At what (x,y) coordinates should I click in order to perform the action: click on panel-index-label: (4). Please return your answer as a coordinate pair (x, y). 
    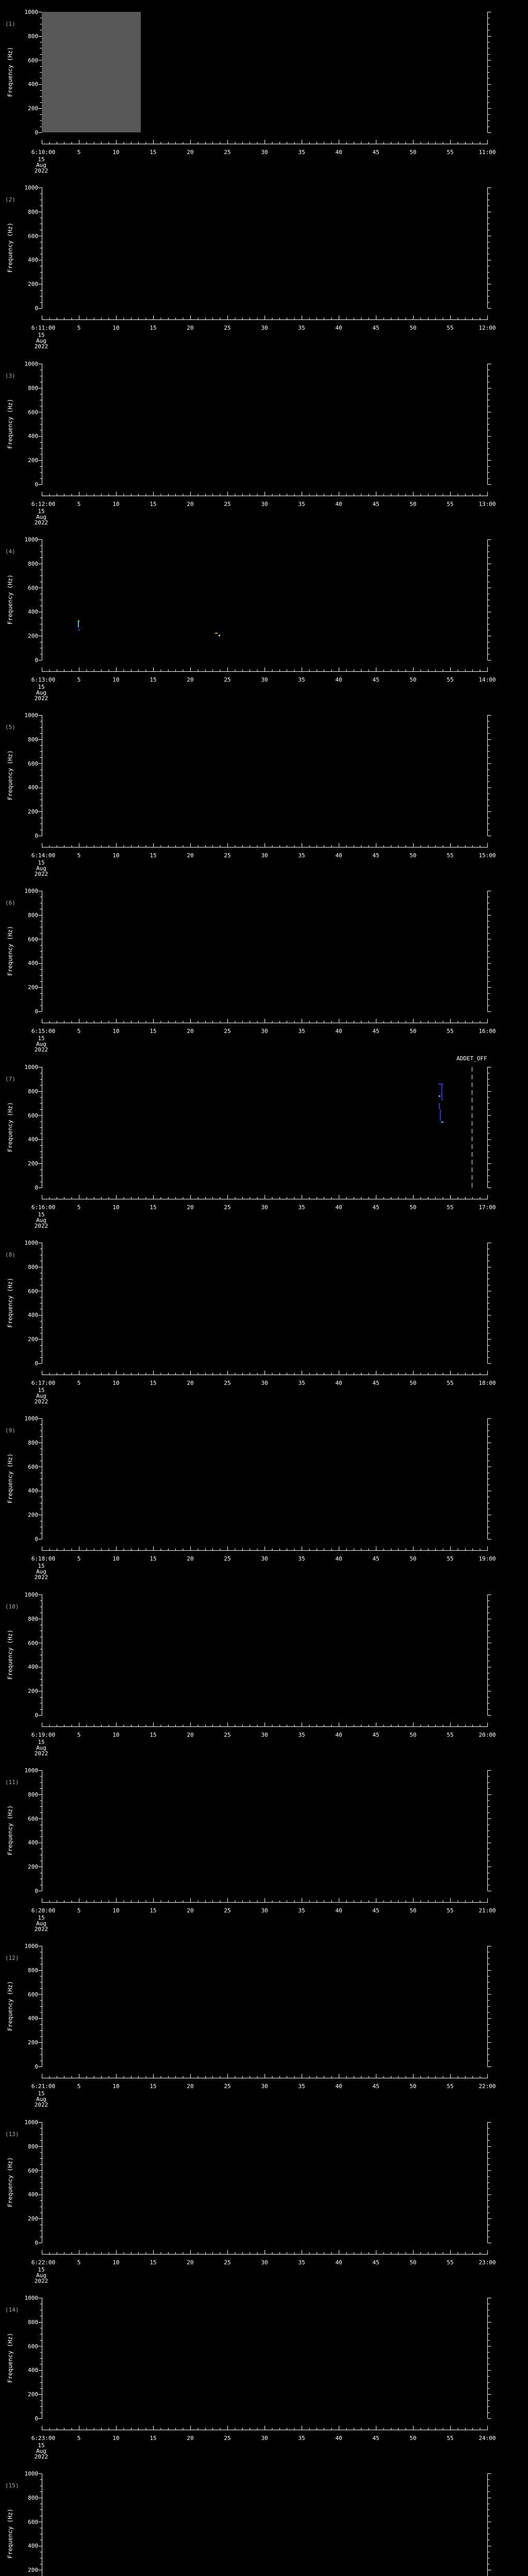
    Looking at the image, I should click on (10, 551).